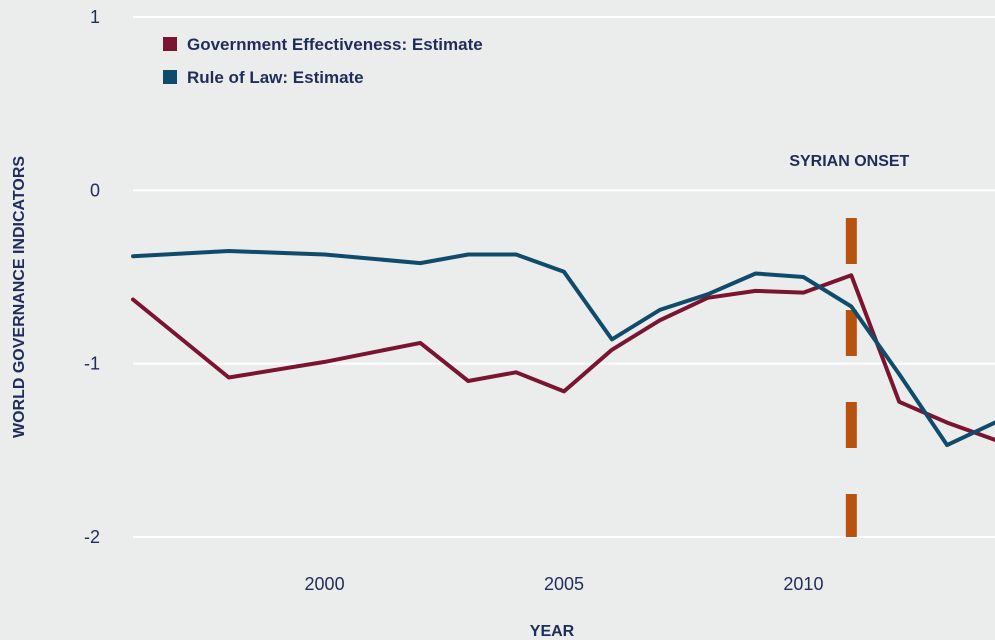 The width and height of the screenshot is (995, 640). I want to click on y-tick-label: -2, so click(92, 537).